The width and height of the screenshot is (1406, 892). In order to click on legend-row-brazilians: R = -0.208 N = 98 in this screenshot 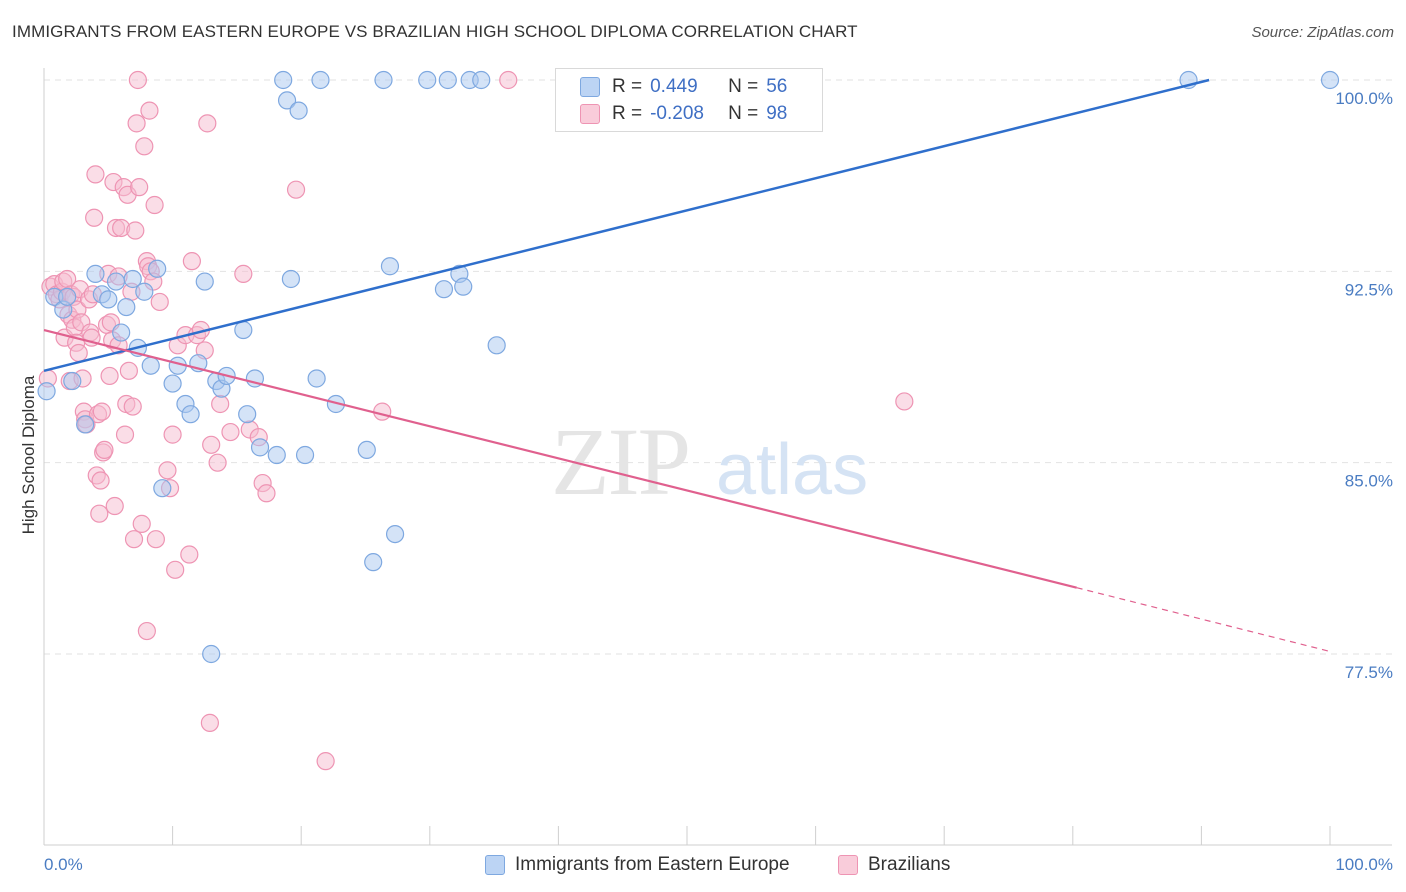, I will do `click(683, 114)`.